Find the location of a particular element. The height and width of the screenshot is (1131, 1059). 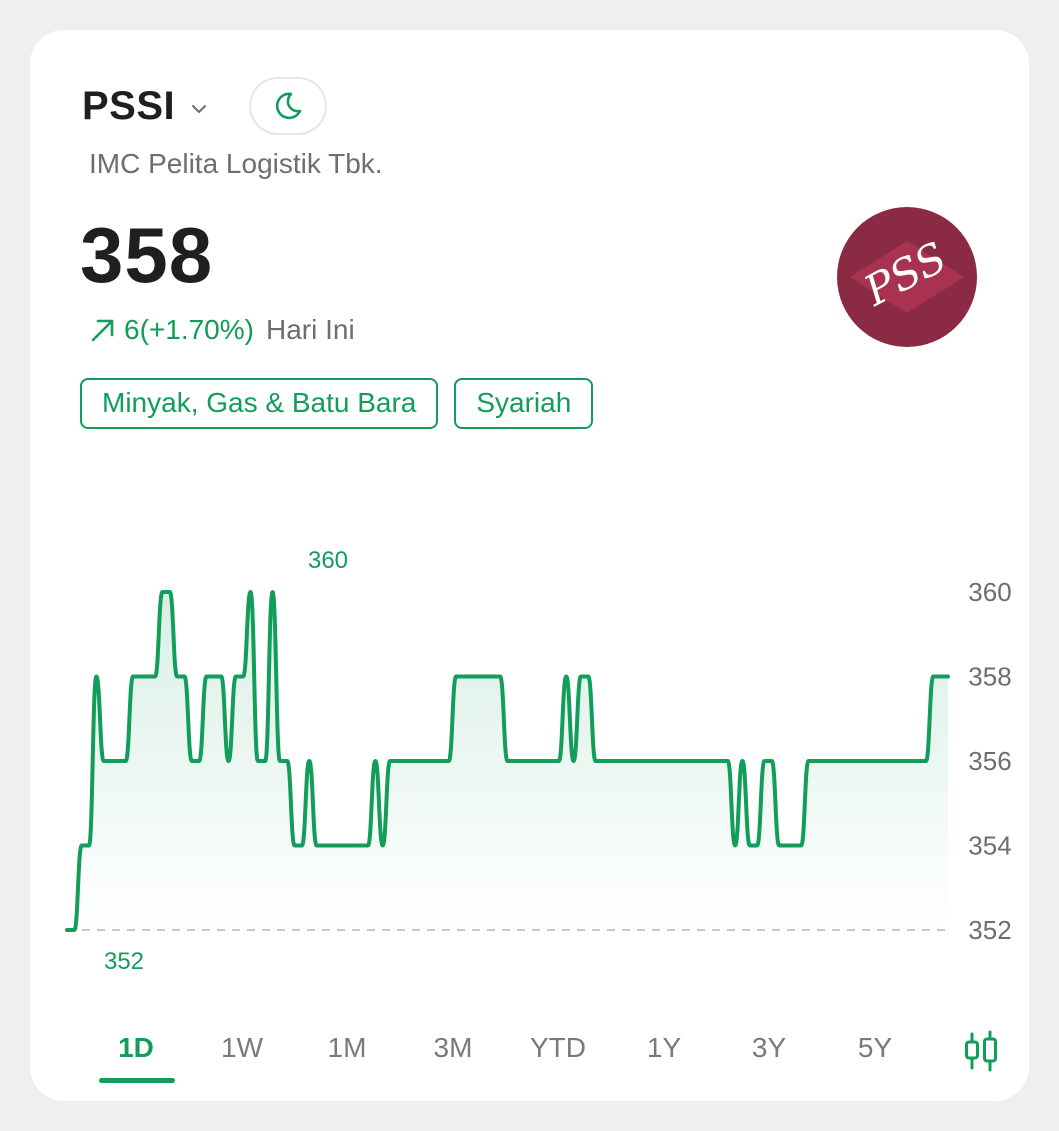

y-tick-label: 352 is located at coordinates (989, 930).